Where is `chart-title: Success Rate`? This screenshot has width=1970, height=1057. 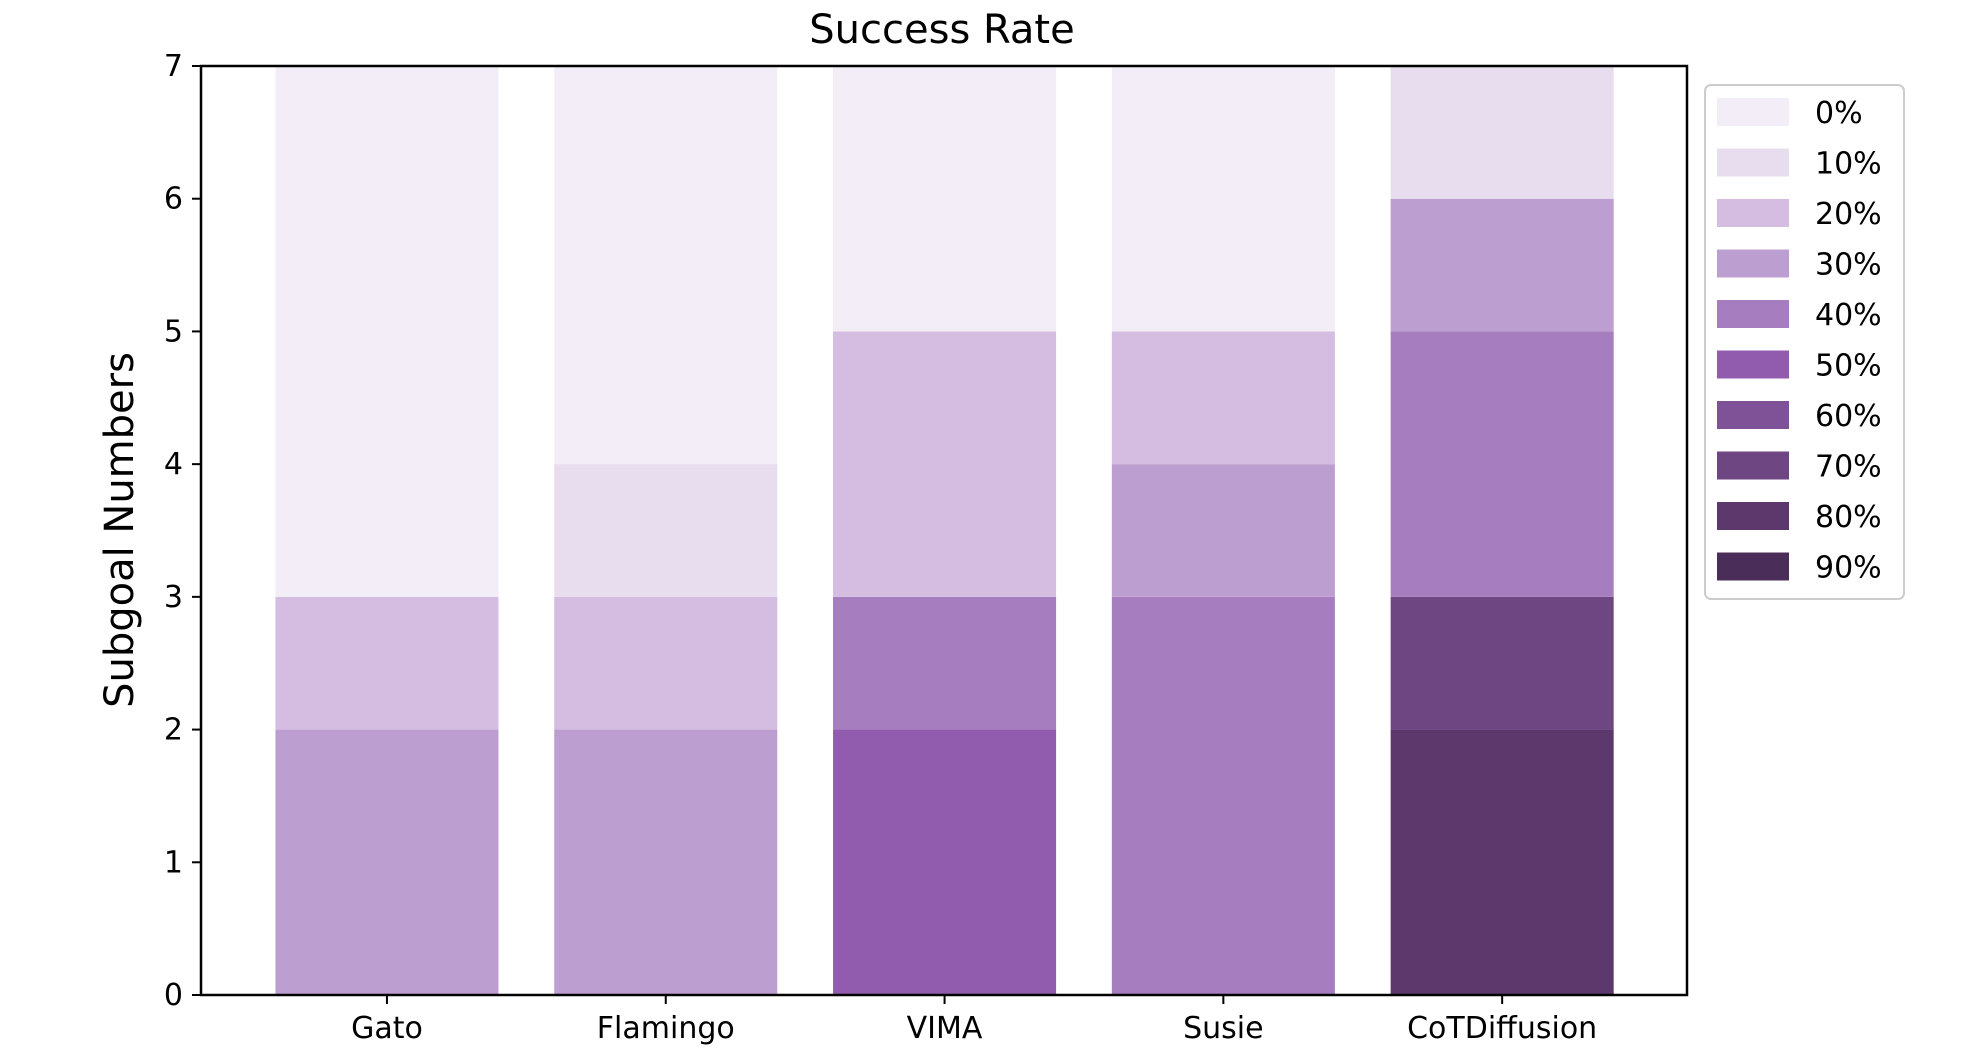
chart-title: Success Rate is located at coordinates (941, 30).